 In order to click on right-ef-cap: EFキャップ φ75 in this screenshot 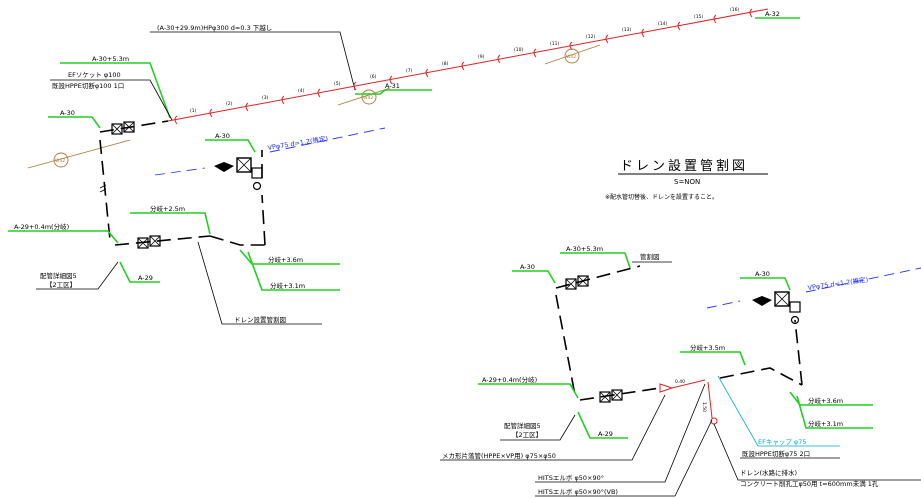, I will do `click(782, 442)`.